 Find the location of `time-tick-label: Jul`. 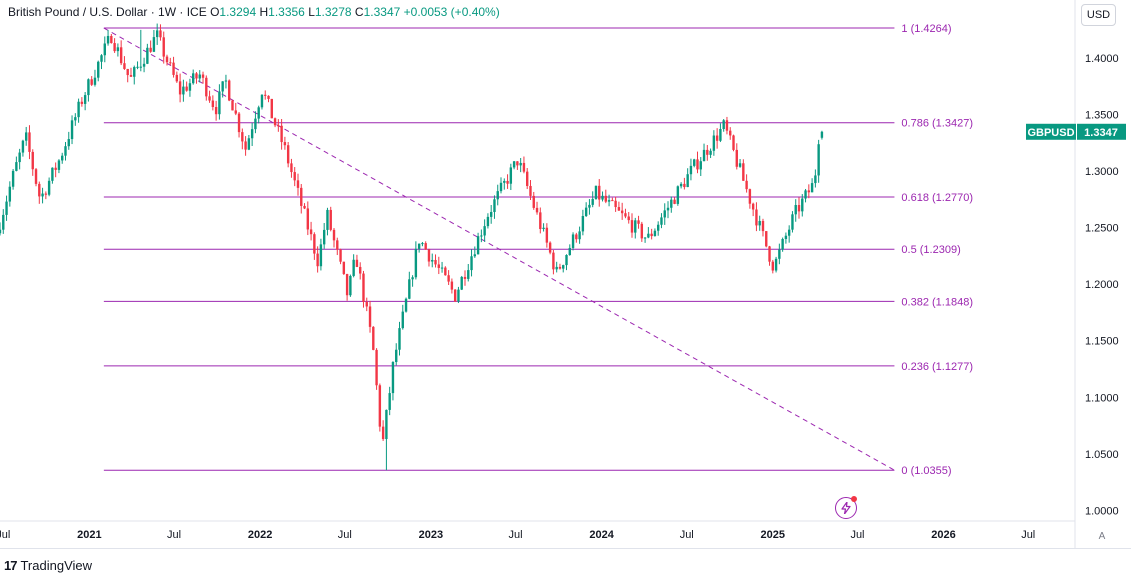

time-tick-label: Jul is located at coordinates (174, 535).